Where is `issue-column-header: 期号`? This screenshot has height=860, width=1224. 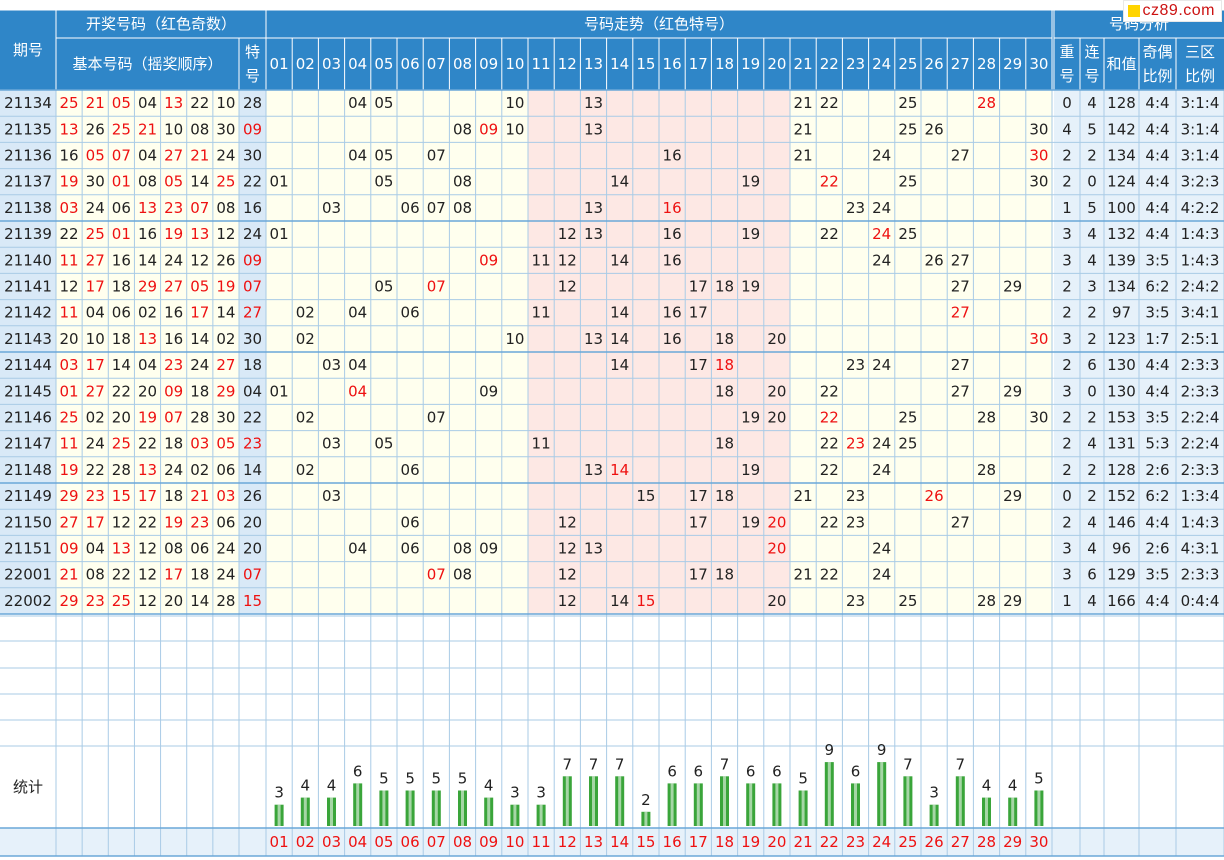
issue-column-header: 期号 is located at coordinates (28, 50).